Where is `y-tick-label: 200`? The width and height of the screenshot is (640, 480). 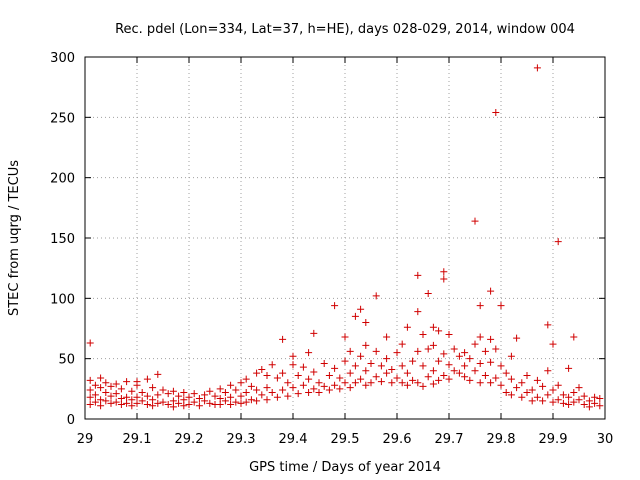 y-tick-label: 200 is located at coordinates (62, 179).